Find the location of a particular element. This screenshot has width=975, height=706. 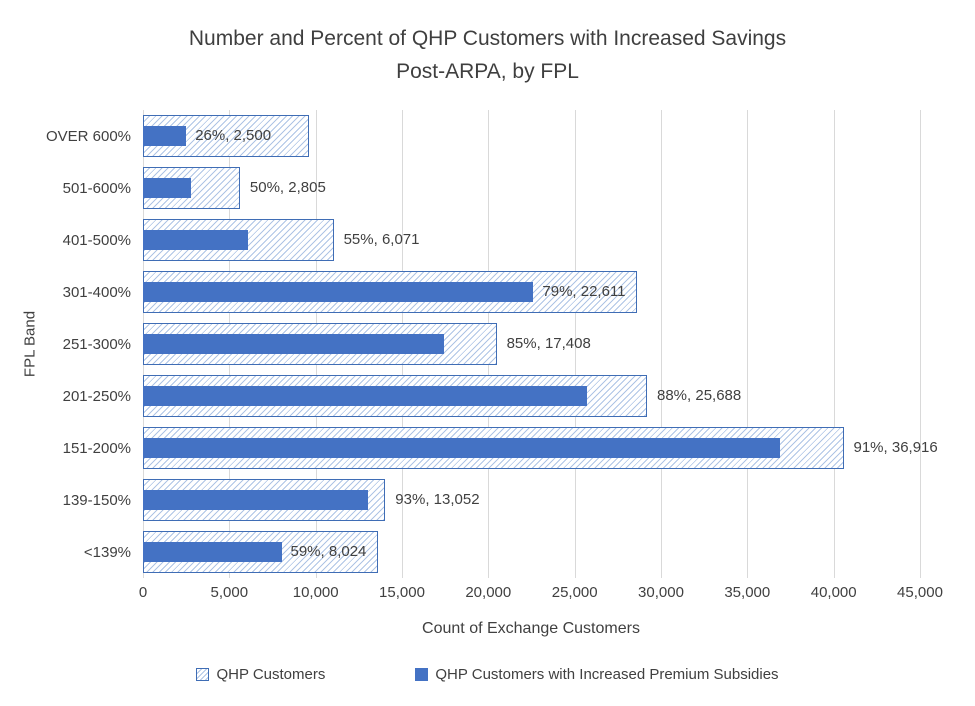

x-tick-label: 5,000 is located at coordinates (229, 592).